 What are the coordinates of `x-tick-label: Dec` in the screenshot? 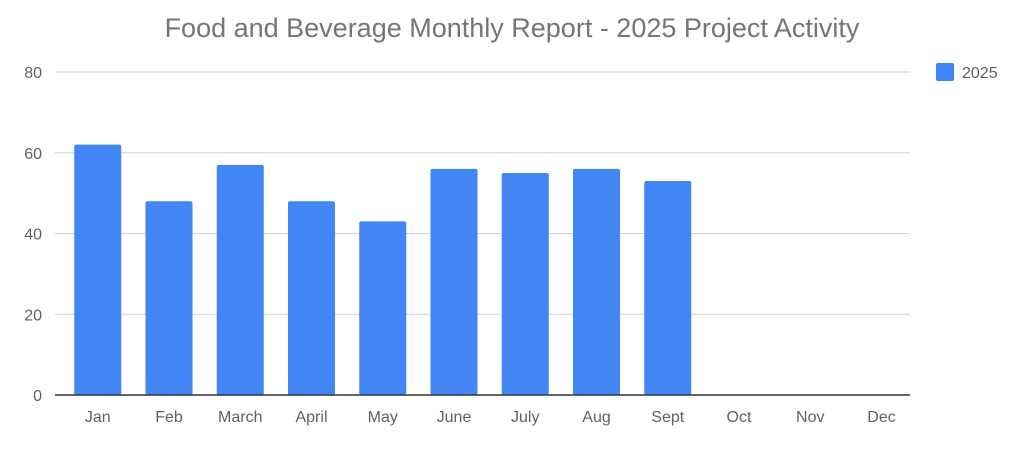 It's located at (881, 417).